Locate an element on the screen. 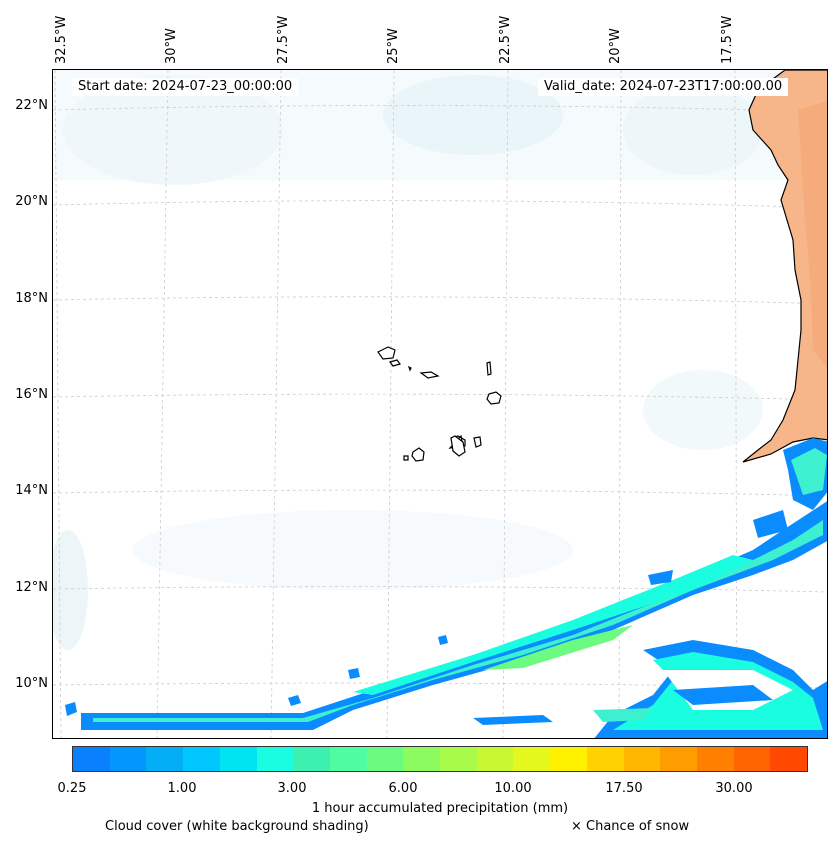 The height and width of the screenshot is (844, 837). lon-label: 17.5°W is located at coordinates (727, 39).